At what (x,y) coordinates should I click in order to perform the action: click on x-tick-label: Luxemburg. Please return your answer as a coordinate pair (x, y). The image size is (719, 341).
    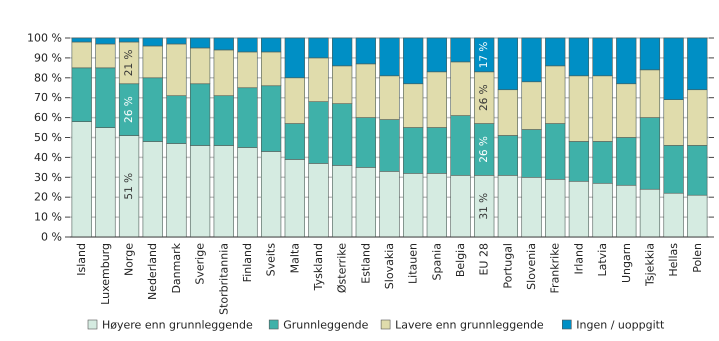
    Looking at the image, I should click on (105, 274).